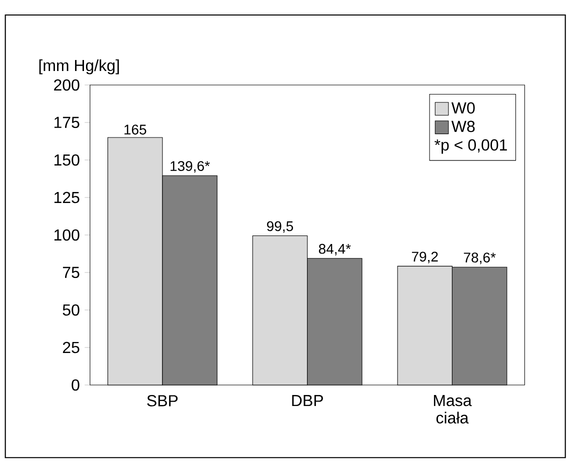 The image size is (575, 463). I want to click on y-tick-label: 25, so click(71, 348).